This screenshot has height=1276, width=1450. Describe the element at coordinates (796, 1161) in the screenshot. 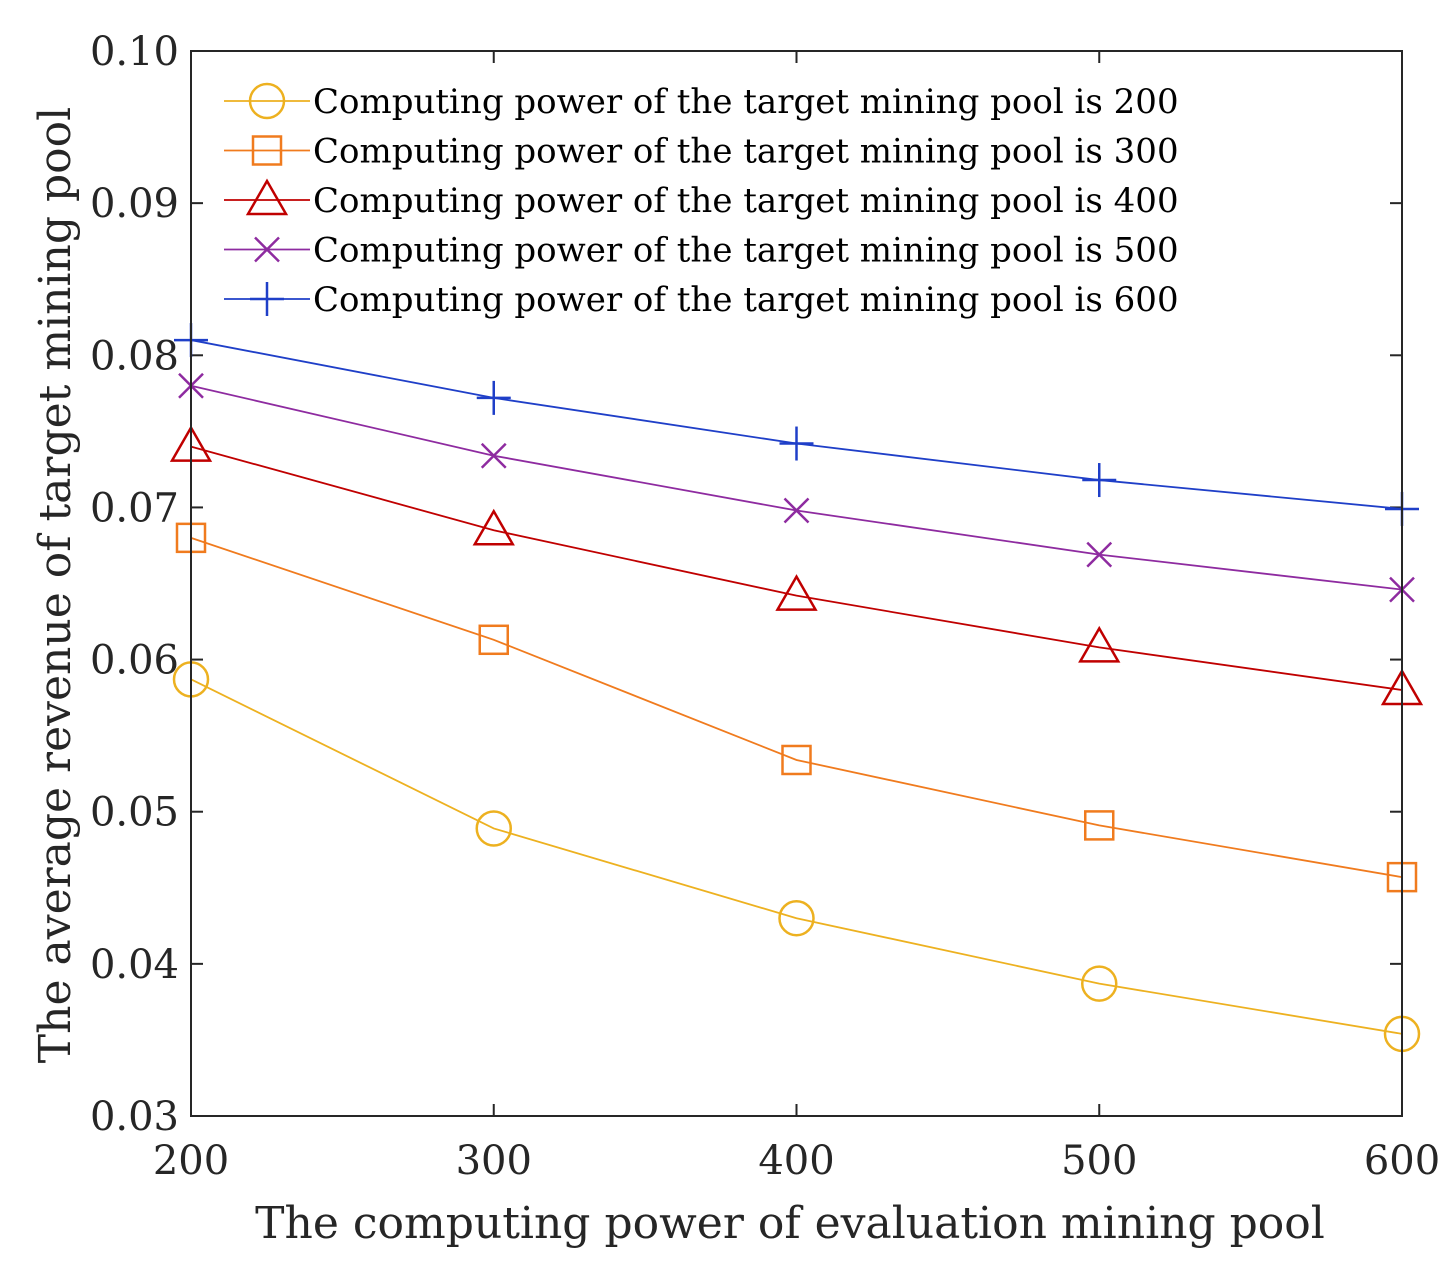

I see `x-tick-label: 400` at that location.